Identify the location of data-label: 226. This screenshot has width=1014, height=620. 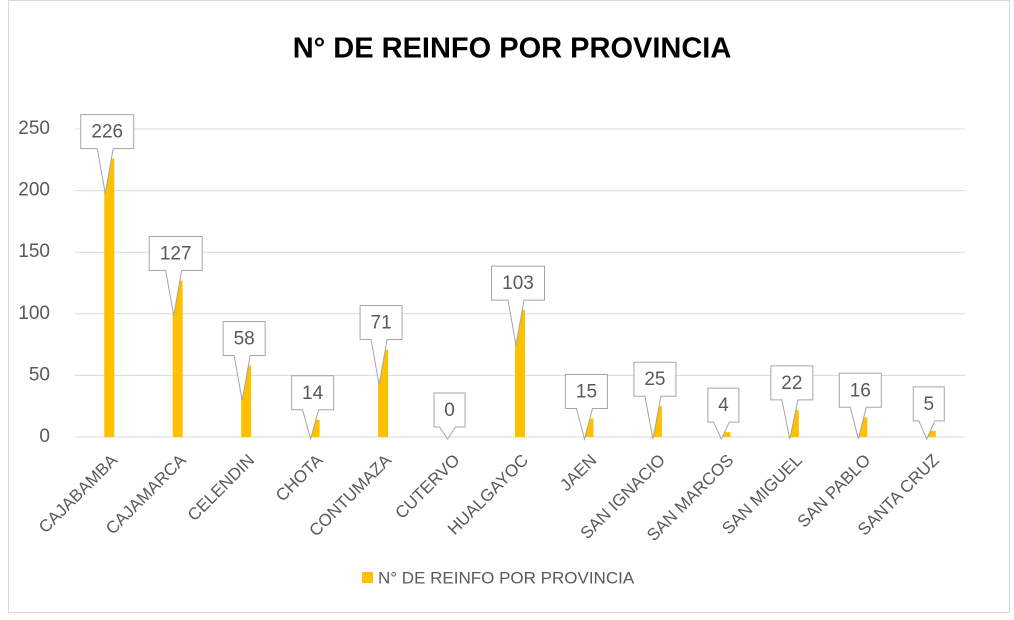
(107, 132).